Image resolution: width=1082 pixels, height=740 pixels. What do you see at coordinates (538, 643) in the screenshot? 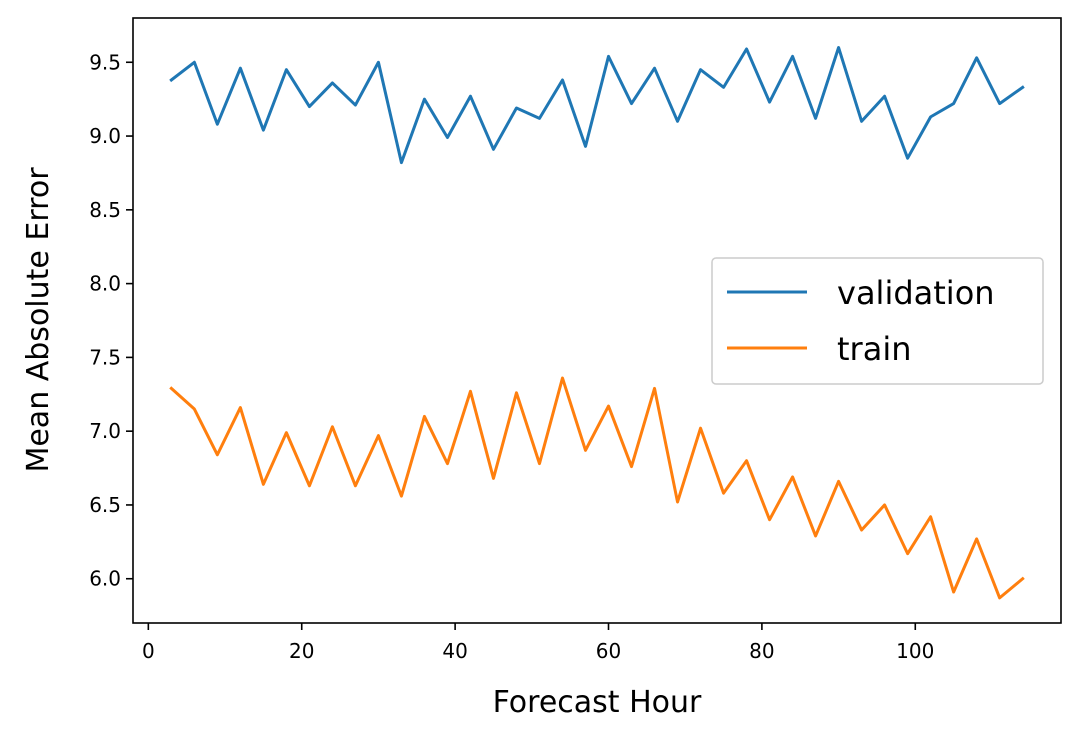
I see `x-axis-ticks: 0 20 40 60 80 100` at bounding box center [538, 643].